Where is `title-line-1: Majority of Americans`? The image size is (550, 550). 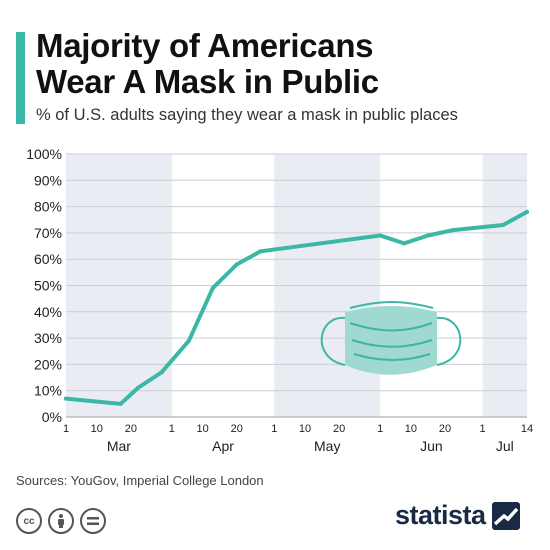
title-line-1: Majority of Americans is located at coordinates (205, 45).